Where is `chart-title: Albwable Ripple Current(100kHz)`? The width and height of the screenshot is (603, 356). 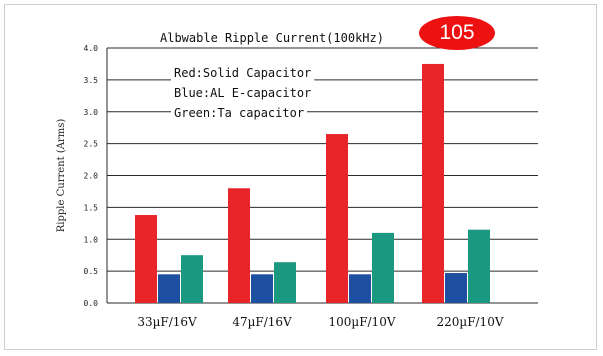
chart-title: Albwable Ripple Current(100kHz) is located at coordinates (272, 38).